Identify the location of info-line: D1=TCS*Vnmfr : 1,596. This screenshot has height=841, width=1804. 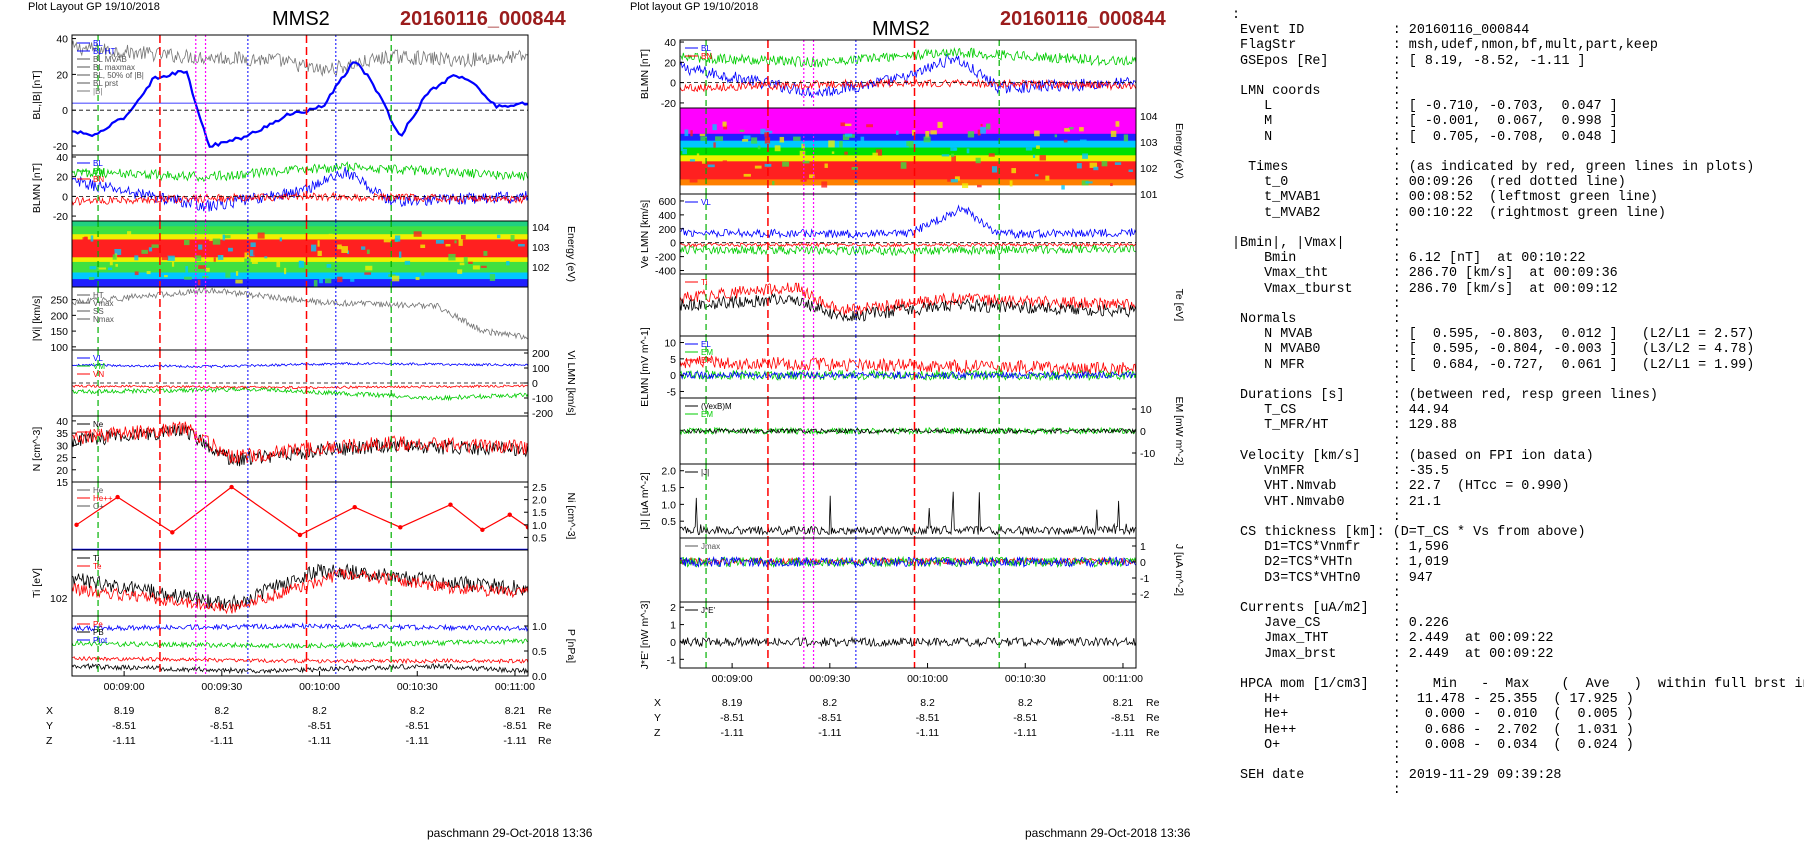
(1340, 548).